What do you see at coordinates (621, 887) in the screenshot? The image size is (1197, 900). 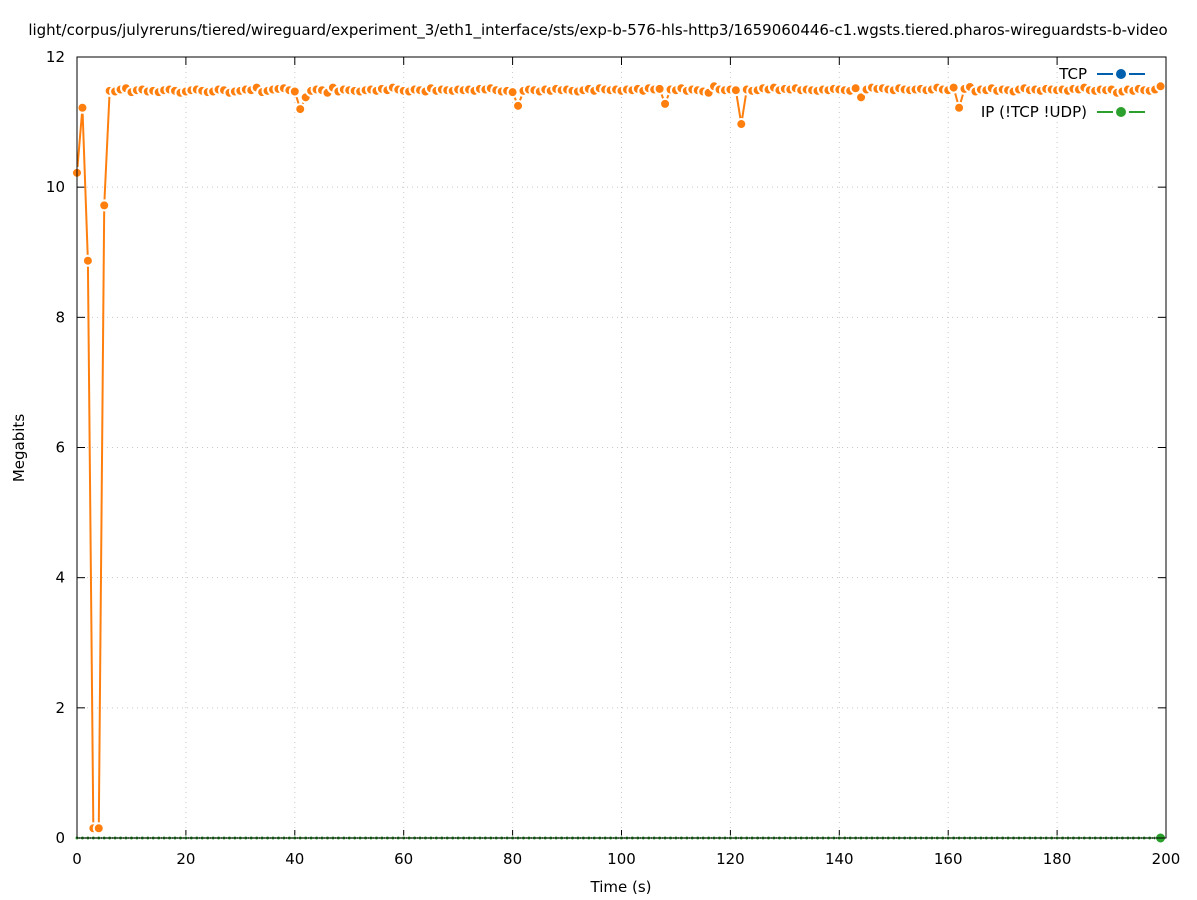 I see `x-axis-label: Time (s)` at bounding box center [621, 887].